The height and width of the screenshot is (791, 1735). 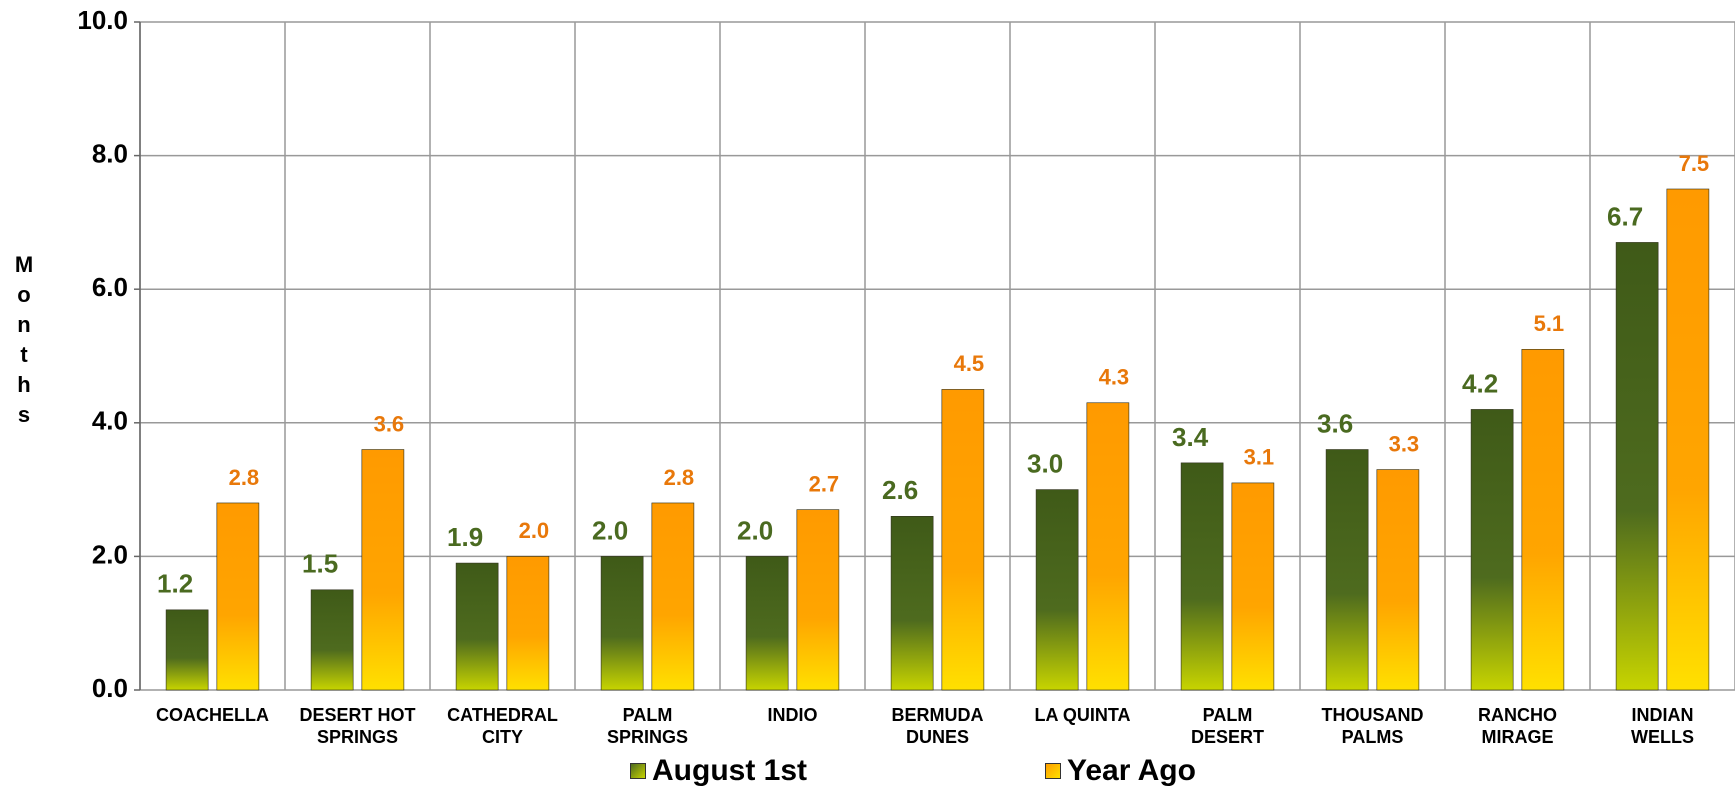 What do you see at coordinates (357, 726) in the screenshot?
I see `x-tick-label: DESERT HOT SPRINGS` at bounding box center [357, 726].